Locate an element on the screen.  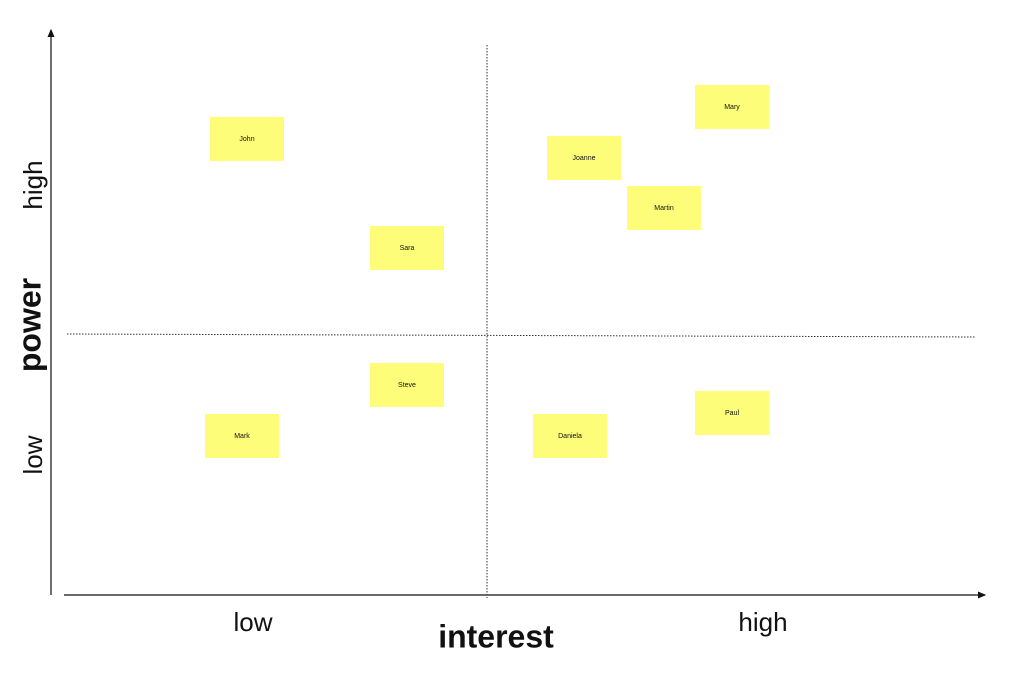
note-label: Paul is located at coordinates (732, 413).